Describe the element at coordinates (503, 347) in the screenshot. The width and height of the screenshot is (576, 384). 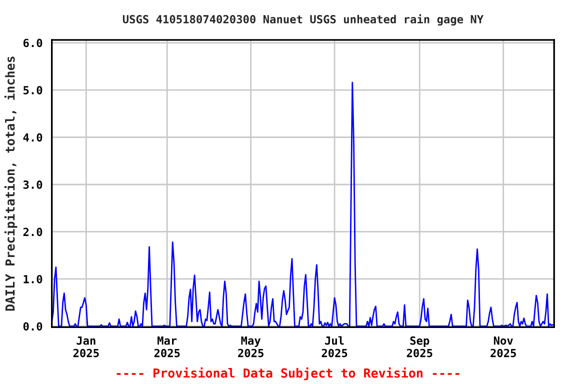
I see `x-tick-label: Nov 2025` at that location.